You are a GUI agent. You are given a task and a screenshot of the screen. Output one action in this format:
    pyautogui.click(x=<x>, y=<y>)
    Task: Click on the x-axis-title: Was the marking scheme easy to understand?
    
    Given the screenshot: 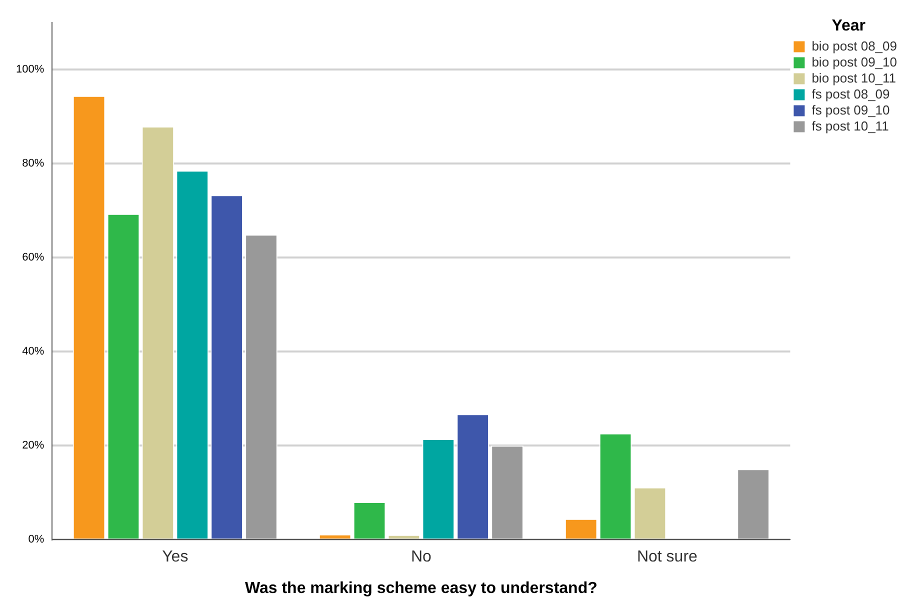 What is the action you would take?
    pyautogui.click(x=421, y=588)
    